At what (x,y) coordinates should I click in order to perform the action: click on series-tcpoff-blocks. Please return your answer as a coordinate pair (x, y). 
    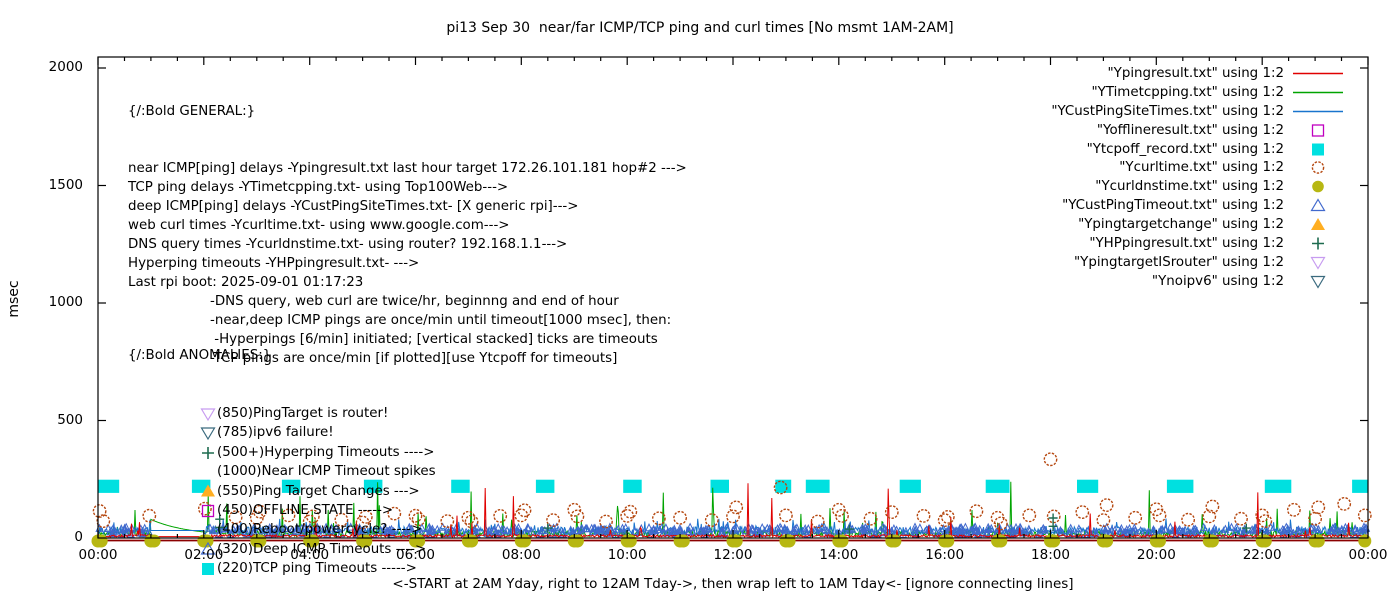
    Looking at the image, I should click on (733, 486).